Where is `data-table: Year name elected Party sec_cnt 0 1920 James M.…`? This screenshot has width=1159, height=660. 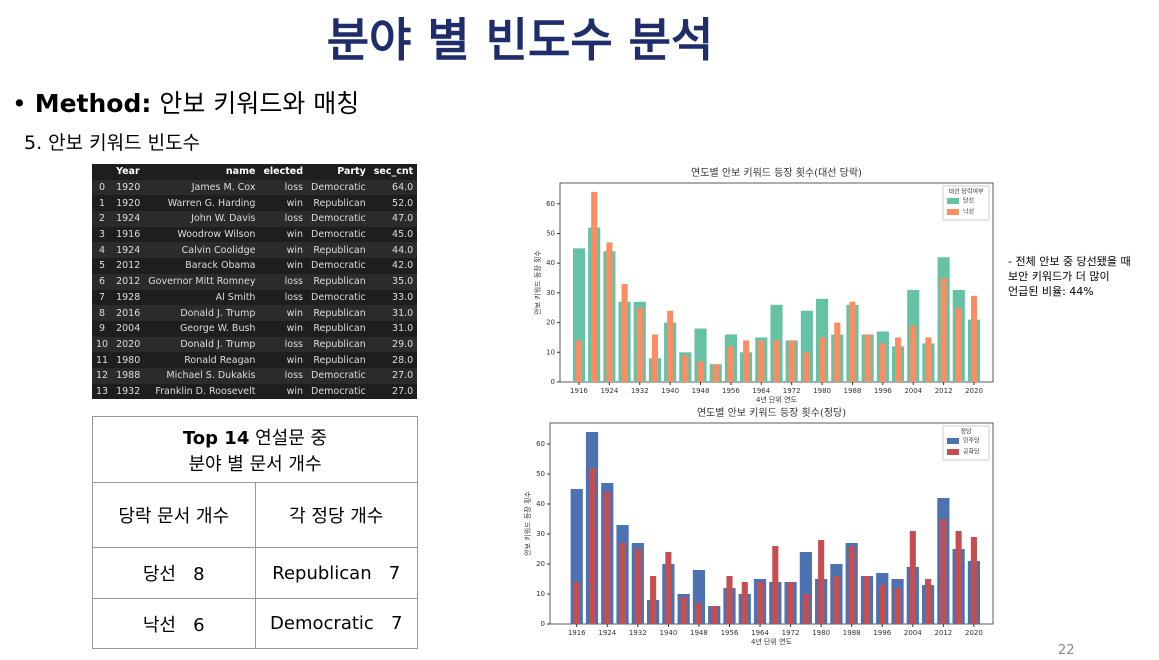 data-table: Year name elected Party sec_cnt 0 1920 James M.… is located at coordinates (255, 282).